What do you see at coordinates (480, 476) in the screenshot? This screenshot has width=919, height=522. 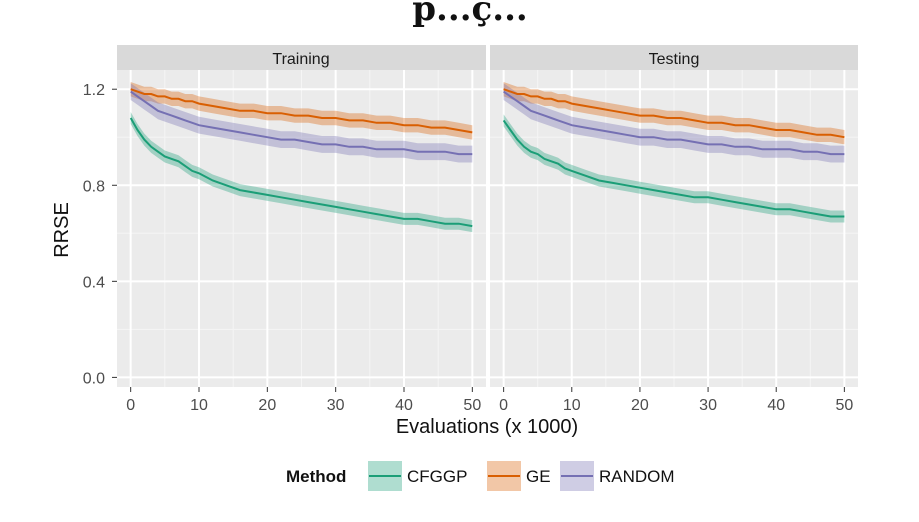 I see `legend: Method CFGGP GE RANDOM` at bounding box center [480, 476].